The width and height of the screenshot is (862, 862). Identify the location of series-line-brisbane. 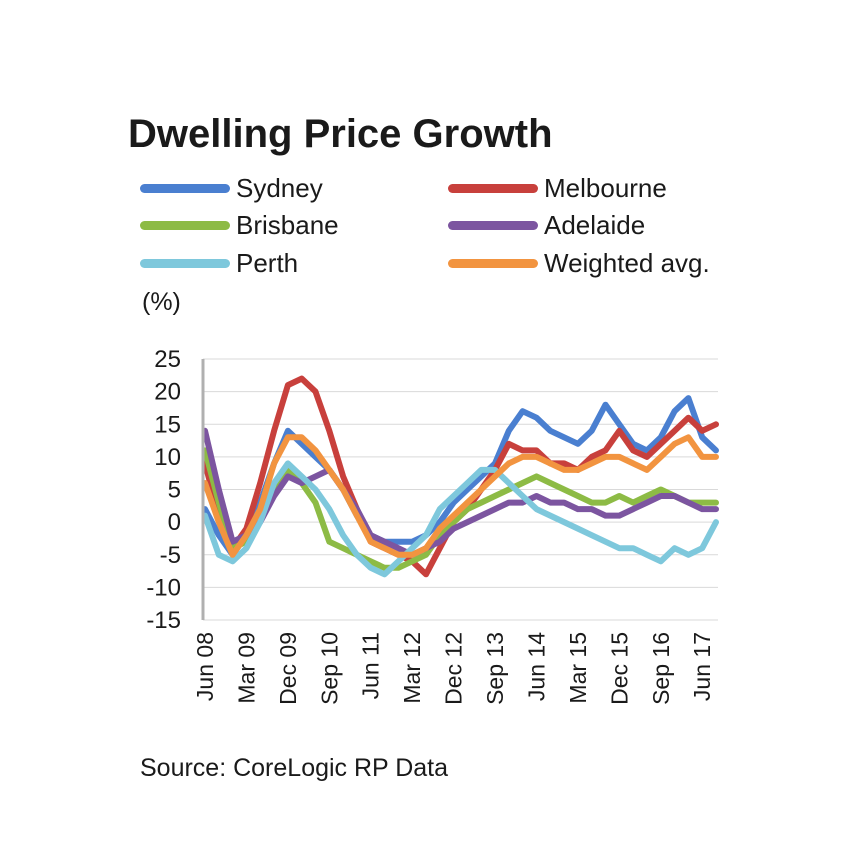
(460, 509).